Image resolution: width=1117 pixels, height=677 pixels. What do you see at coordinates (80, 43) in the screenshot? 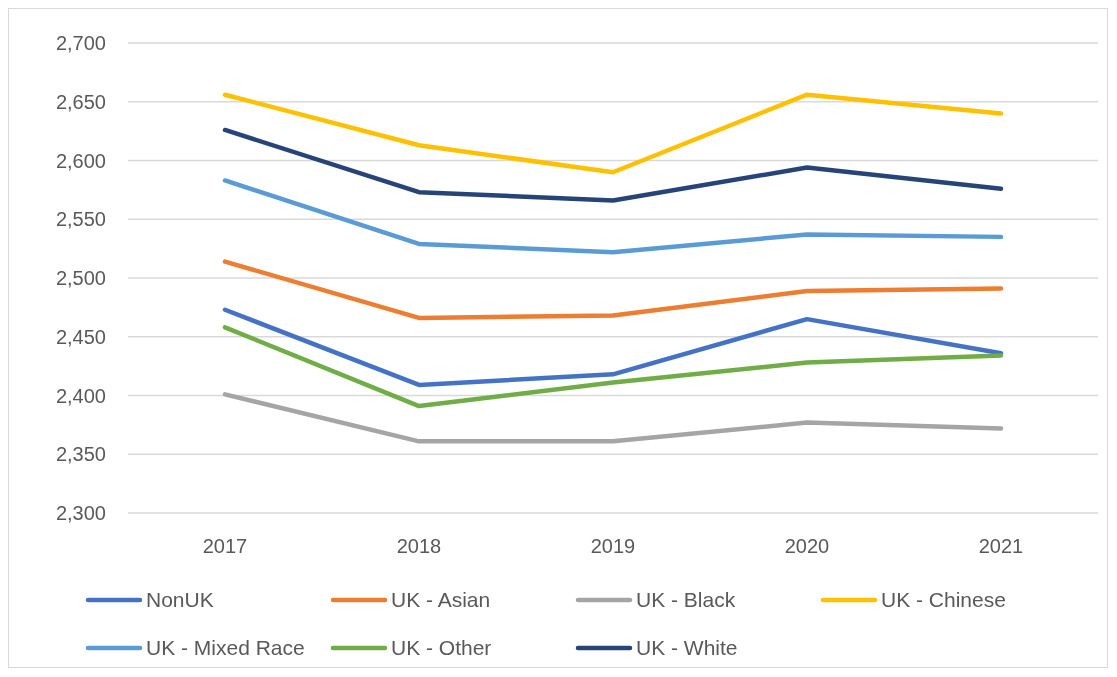
I see `y-tick-label: 2,700` at bounding box center [80, 43].